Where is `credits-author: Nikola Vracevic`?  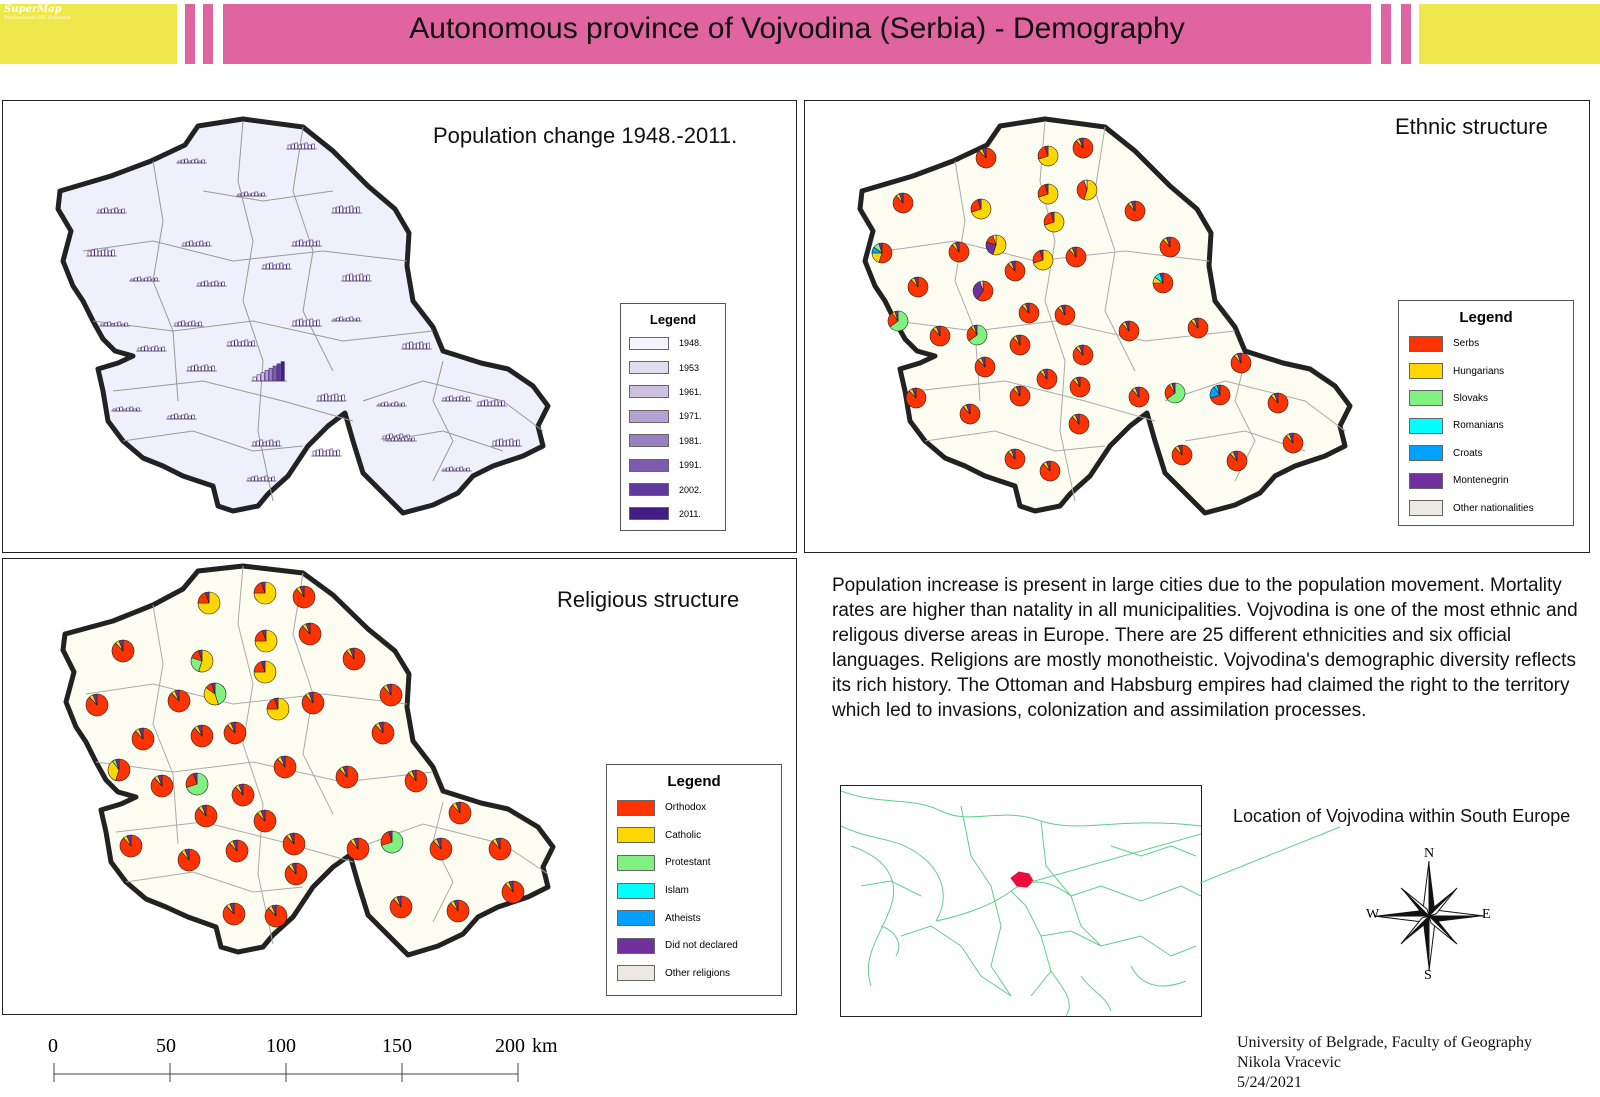
credits-author: Nikola Vracevic is located at coordinates (1289, 1062).